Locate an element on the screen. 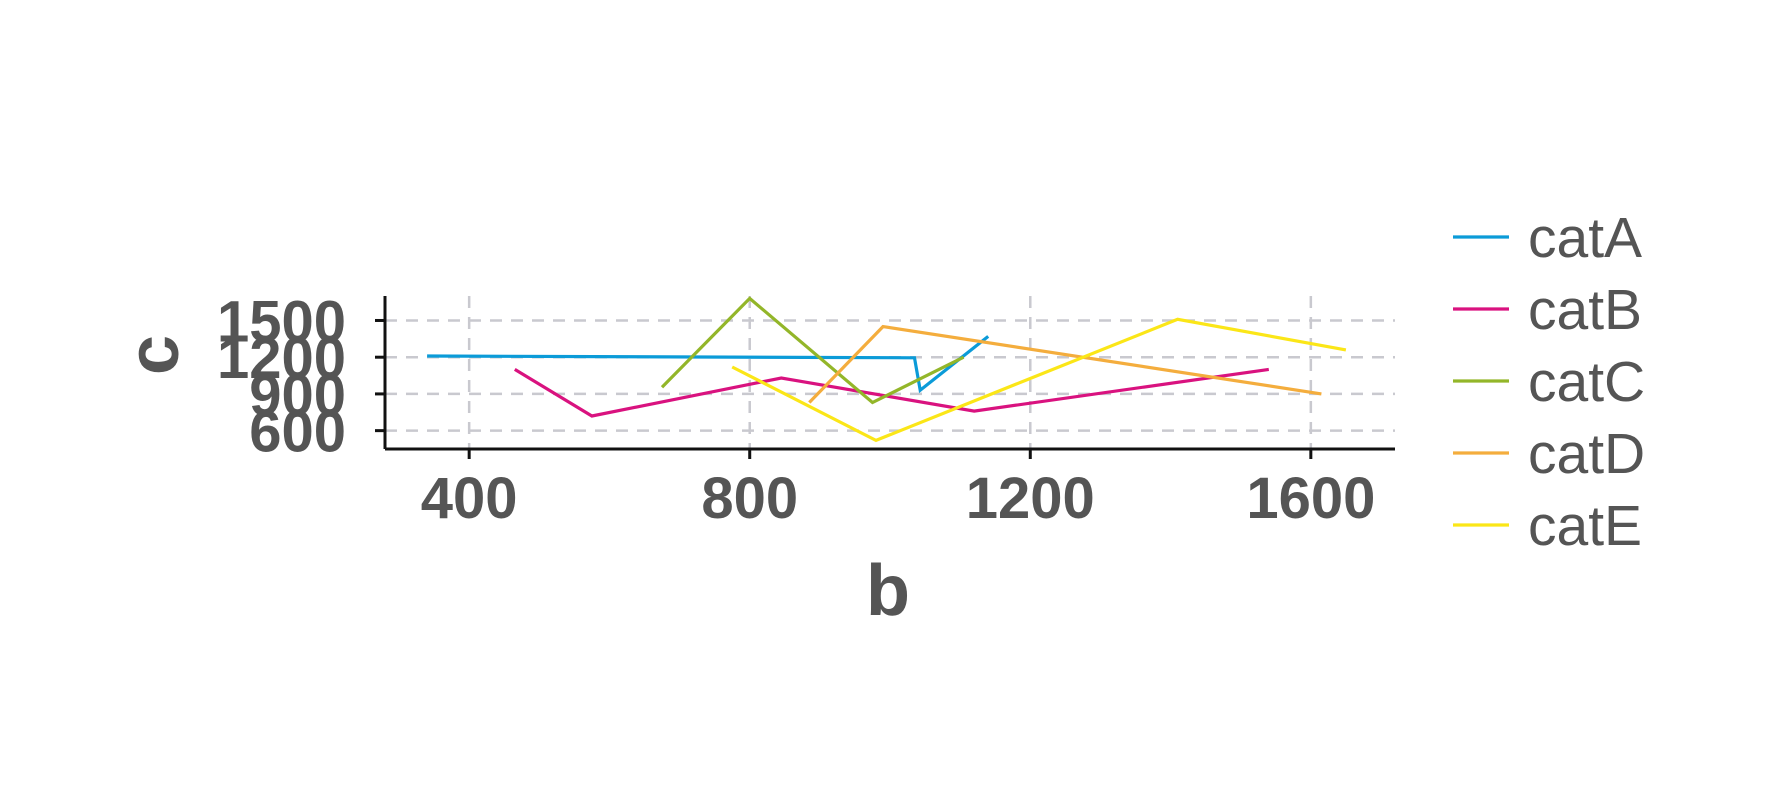  series-line-catB is located at coordinates (891, 392).